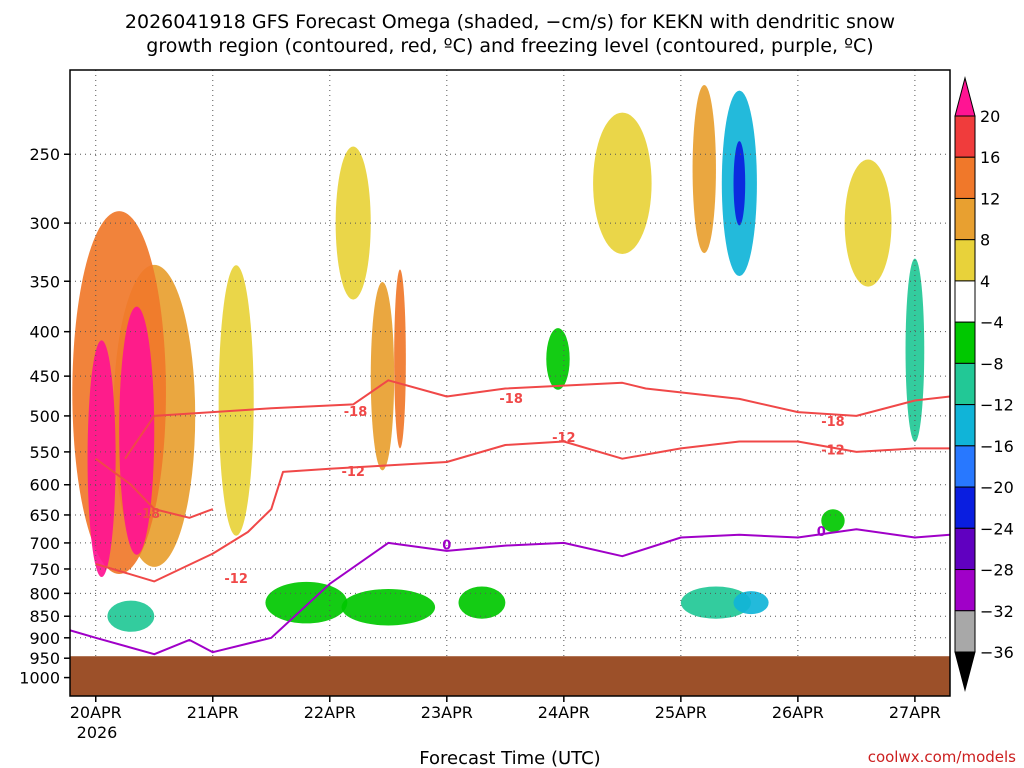  What do you see at coordinates (44, 638) in the screenshot?
I see `y-tick-label-900: 900` at bounding box center [44, 638].